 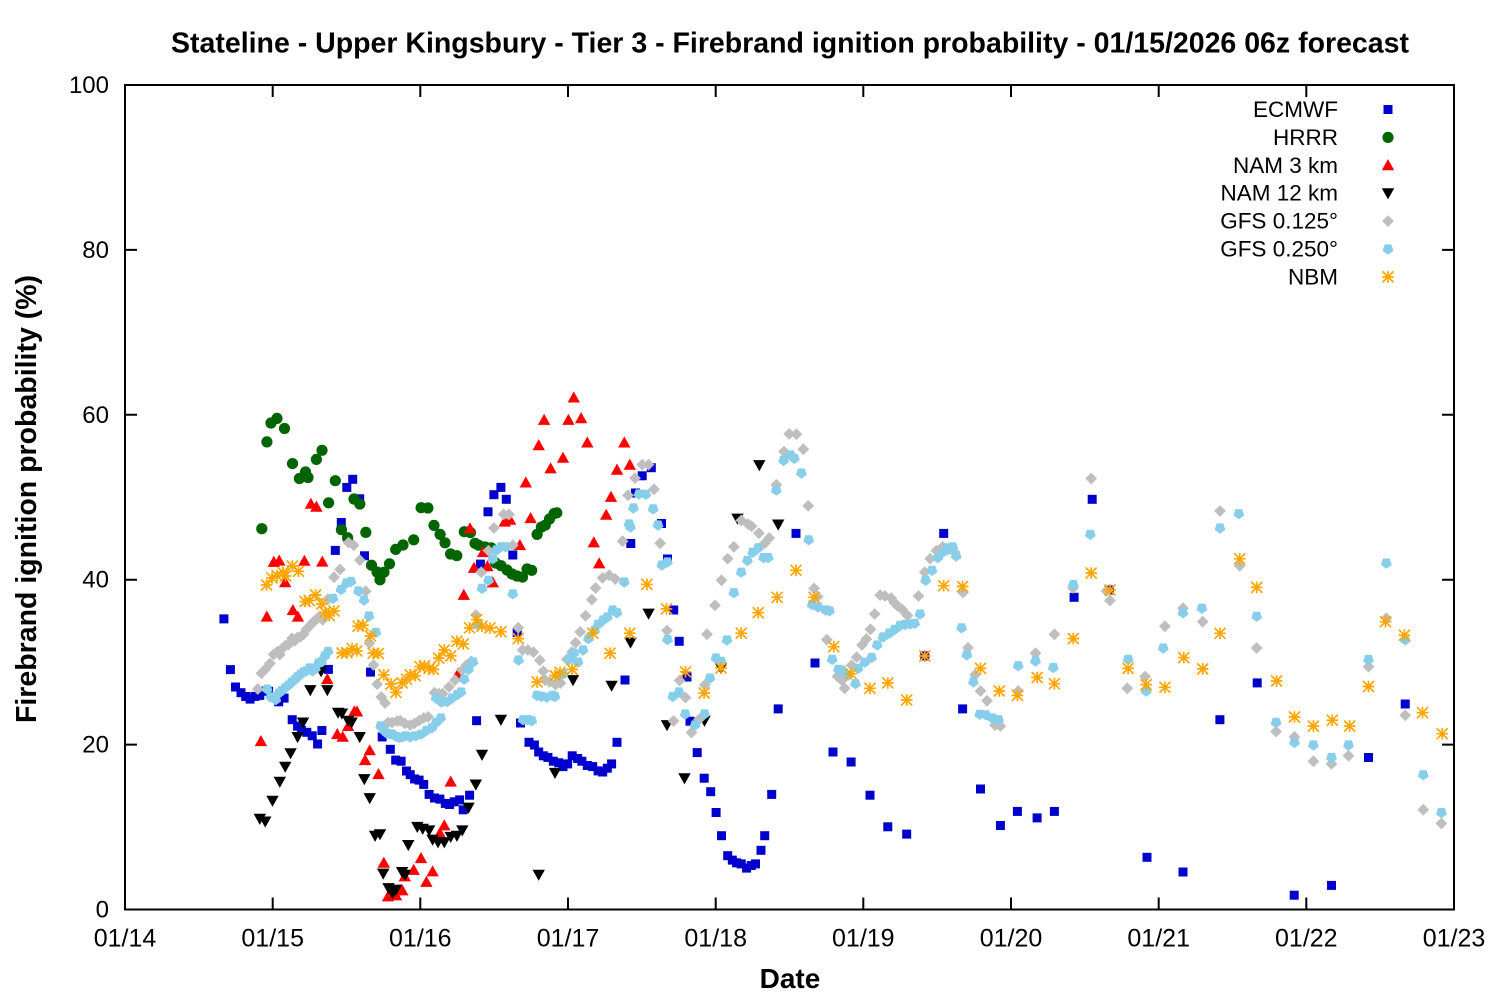 What do you see at coordinates (420, 939) in the screenshot?
I see `svg-text: 01/16` at bounding box center [420, 939].